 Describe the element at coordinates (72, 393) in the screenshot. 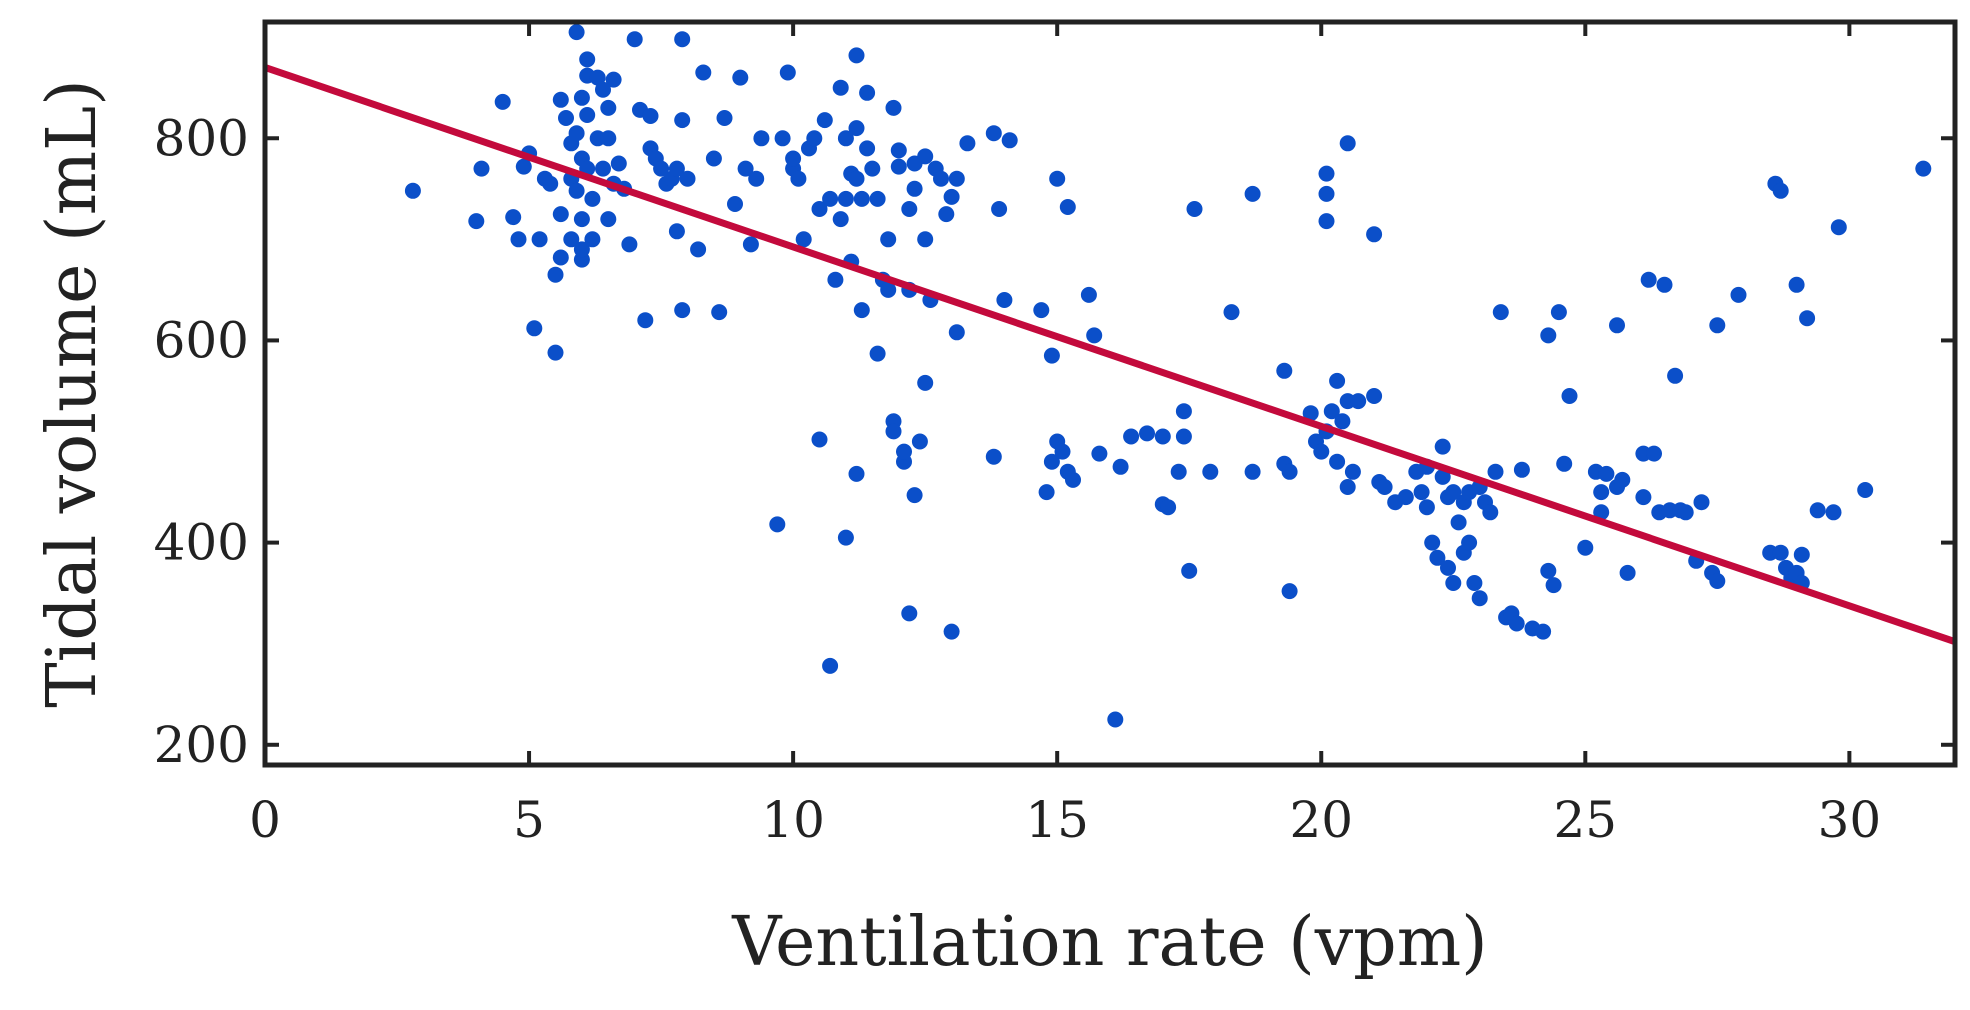

I see `y-axis-label: Tidal volume (mL)` at that location.